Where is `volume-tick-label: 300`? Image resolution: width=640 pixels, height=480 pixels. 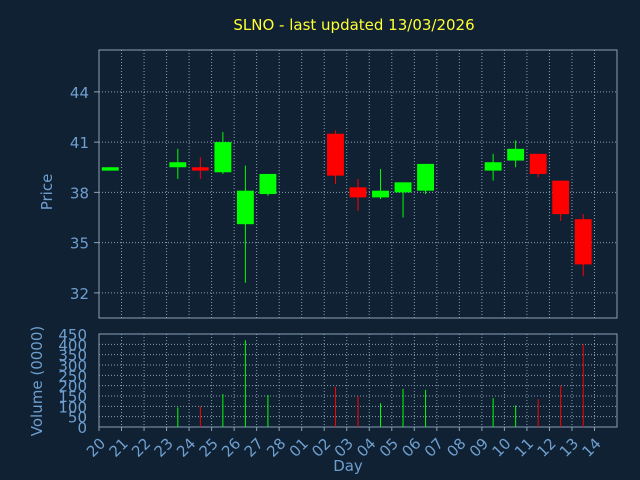
volume-tick-label: 300 is located at coordinates (72, 366).